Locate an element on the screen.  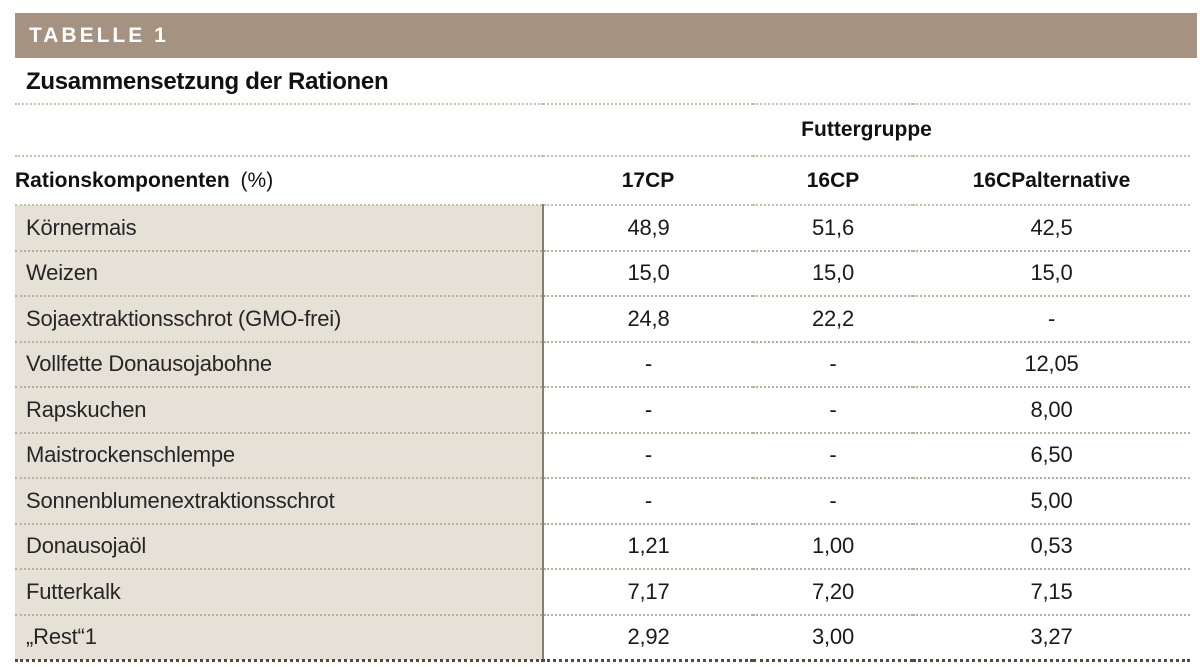
row-label: „Rest“1 is located at coordinates (279, 636).